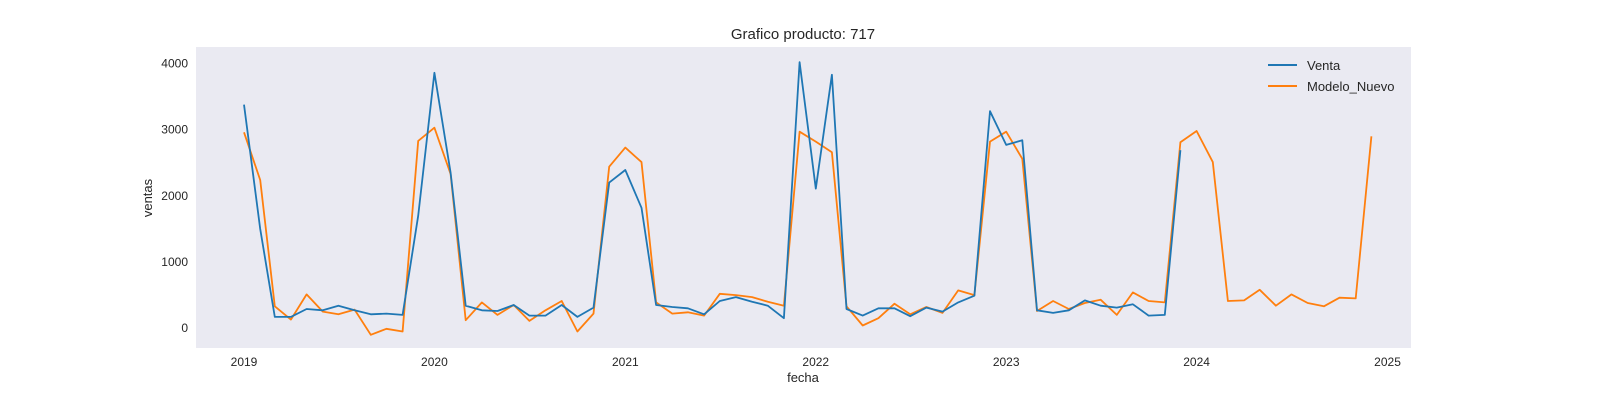 The width and height of the screenshot is (1600, 400). I want to click on y-axis-ticks: 0 1000 2000 3000 4000, so click(174, 196).